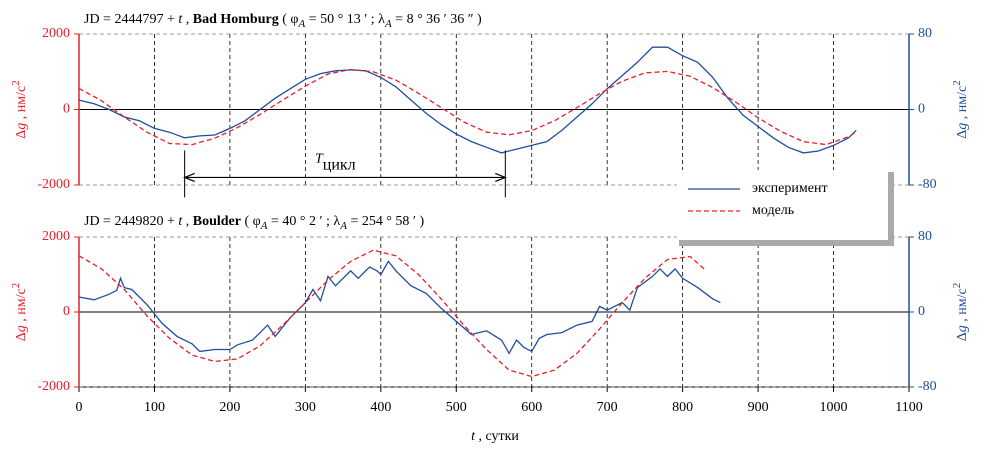 The height and width of the screenshot is (449, 981). I want to click on t: JD = 2444797 +, so click(131, 19).